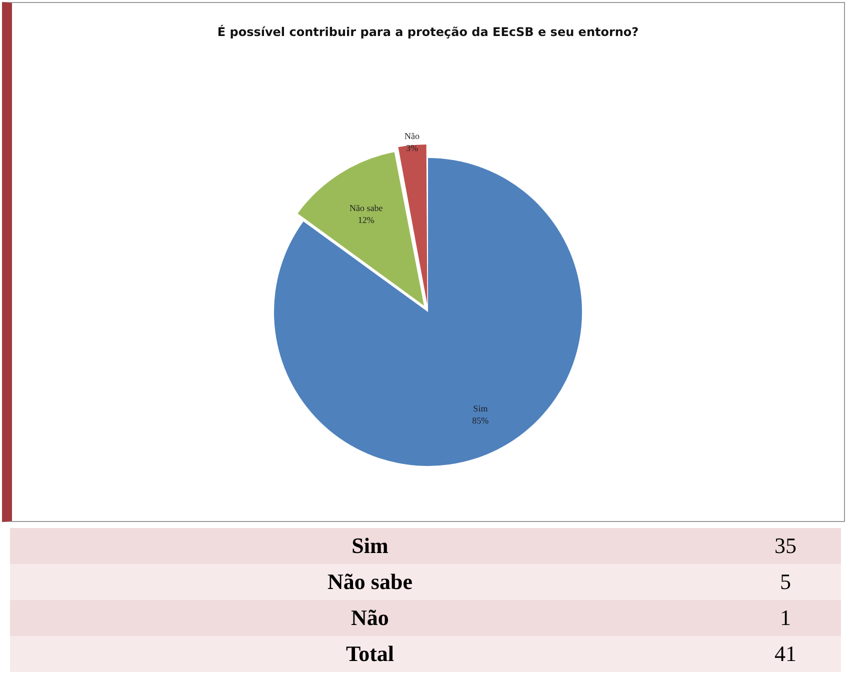  I want to click on chart-title: É possível contribuir para a proteção da EEcSB e seu entorno?, so click(428, 32).